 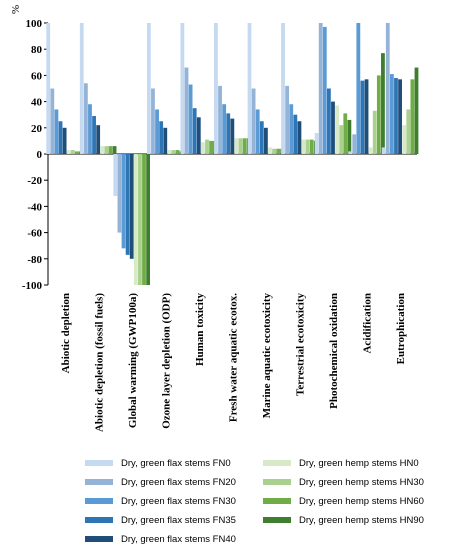 I want to click on y-tick-label: -20, so click(x=34, y=181).